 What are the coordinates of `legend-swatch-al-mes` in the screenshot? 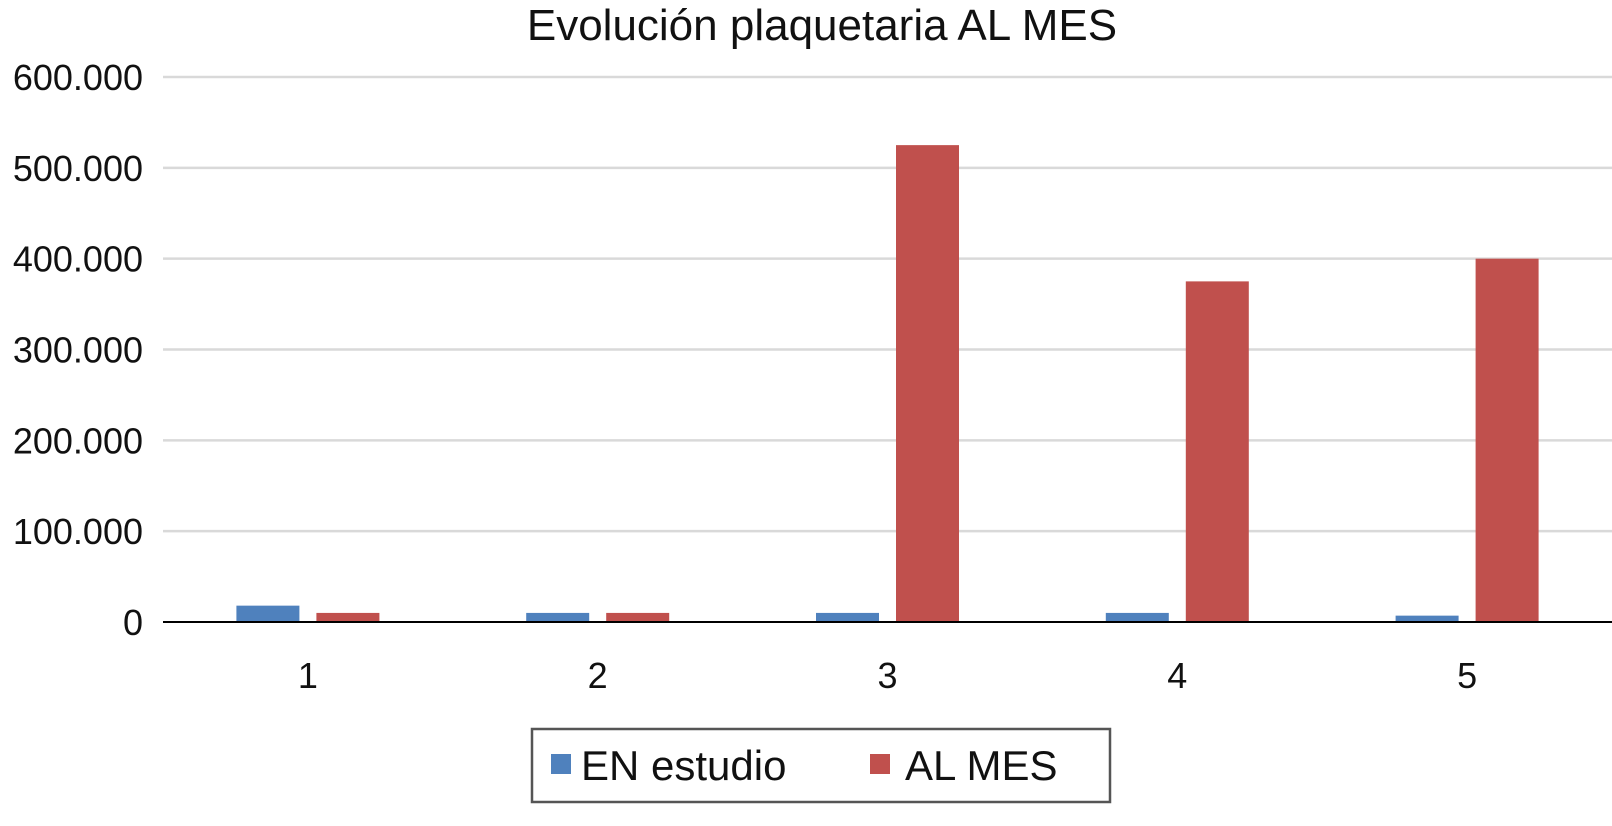 It's located at (880, 764).